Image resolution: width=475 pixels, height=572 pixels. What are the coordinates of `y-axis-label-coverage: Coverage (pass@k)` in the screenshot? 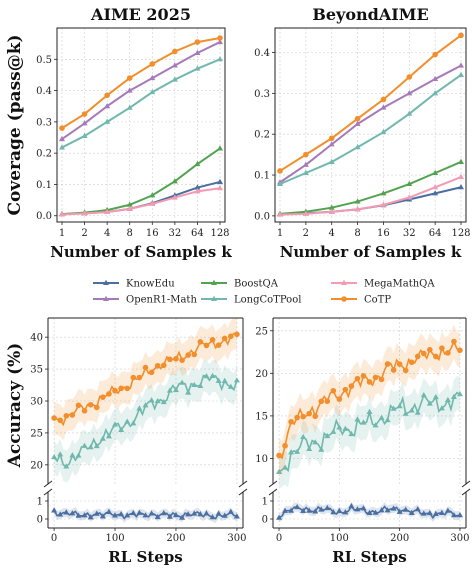 It's located at (15, 124).